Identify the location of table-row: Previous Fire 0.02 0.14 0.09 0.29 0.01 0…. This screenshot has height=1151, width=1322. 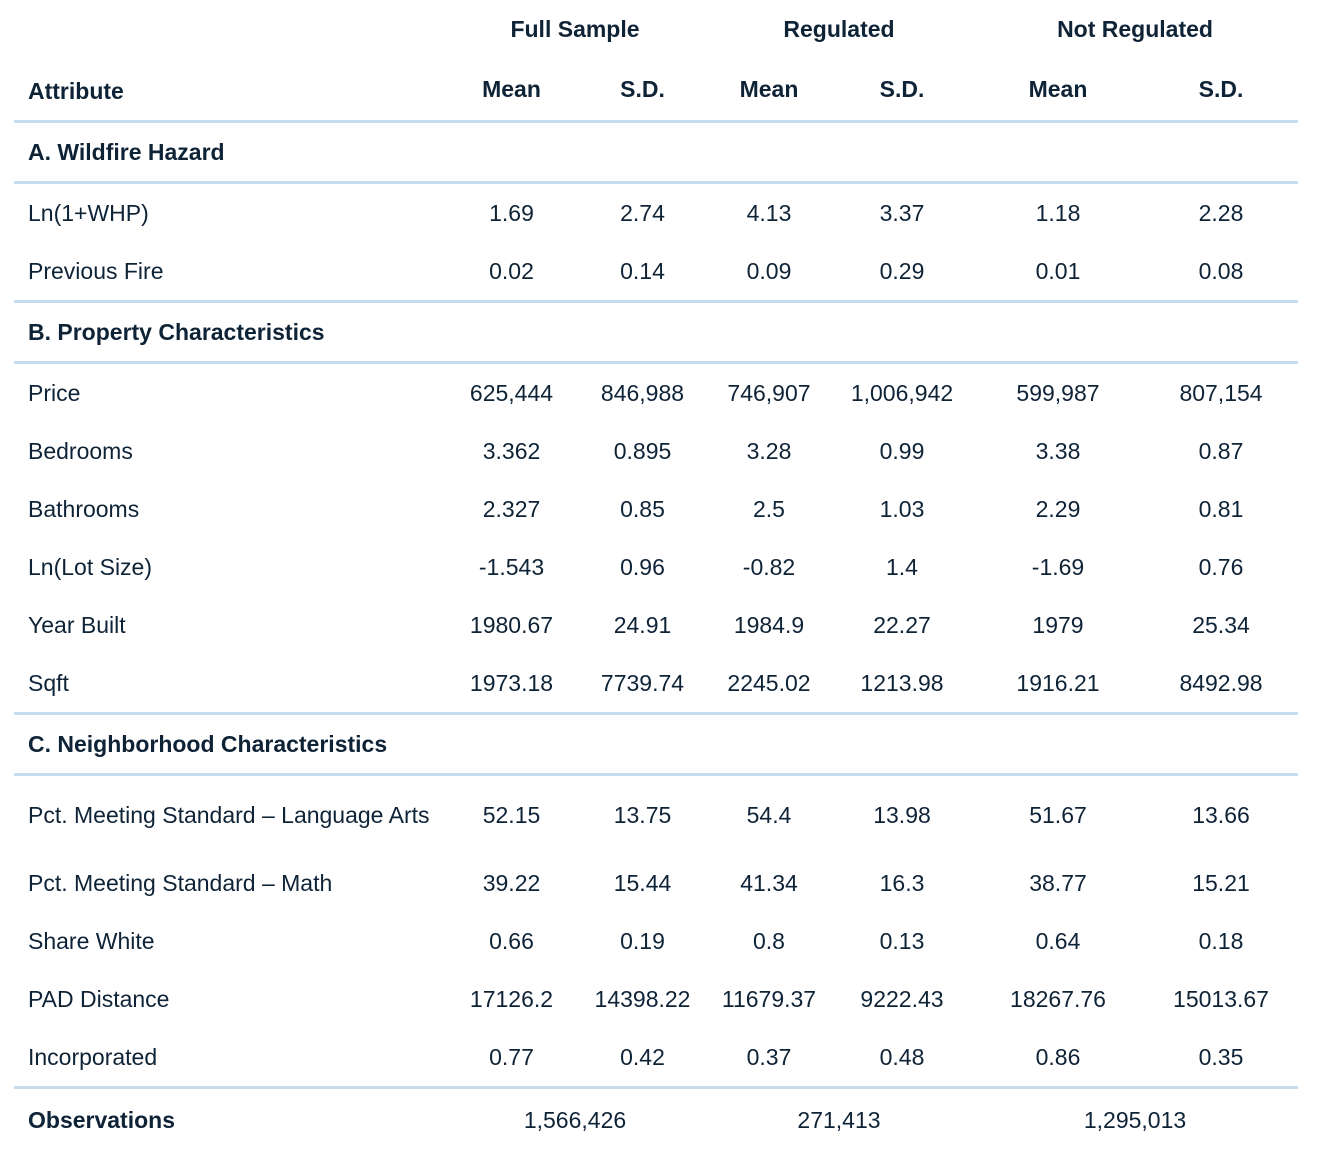
(656, 272).